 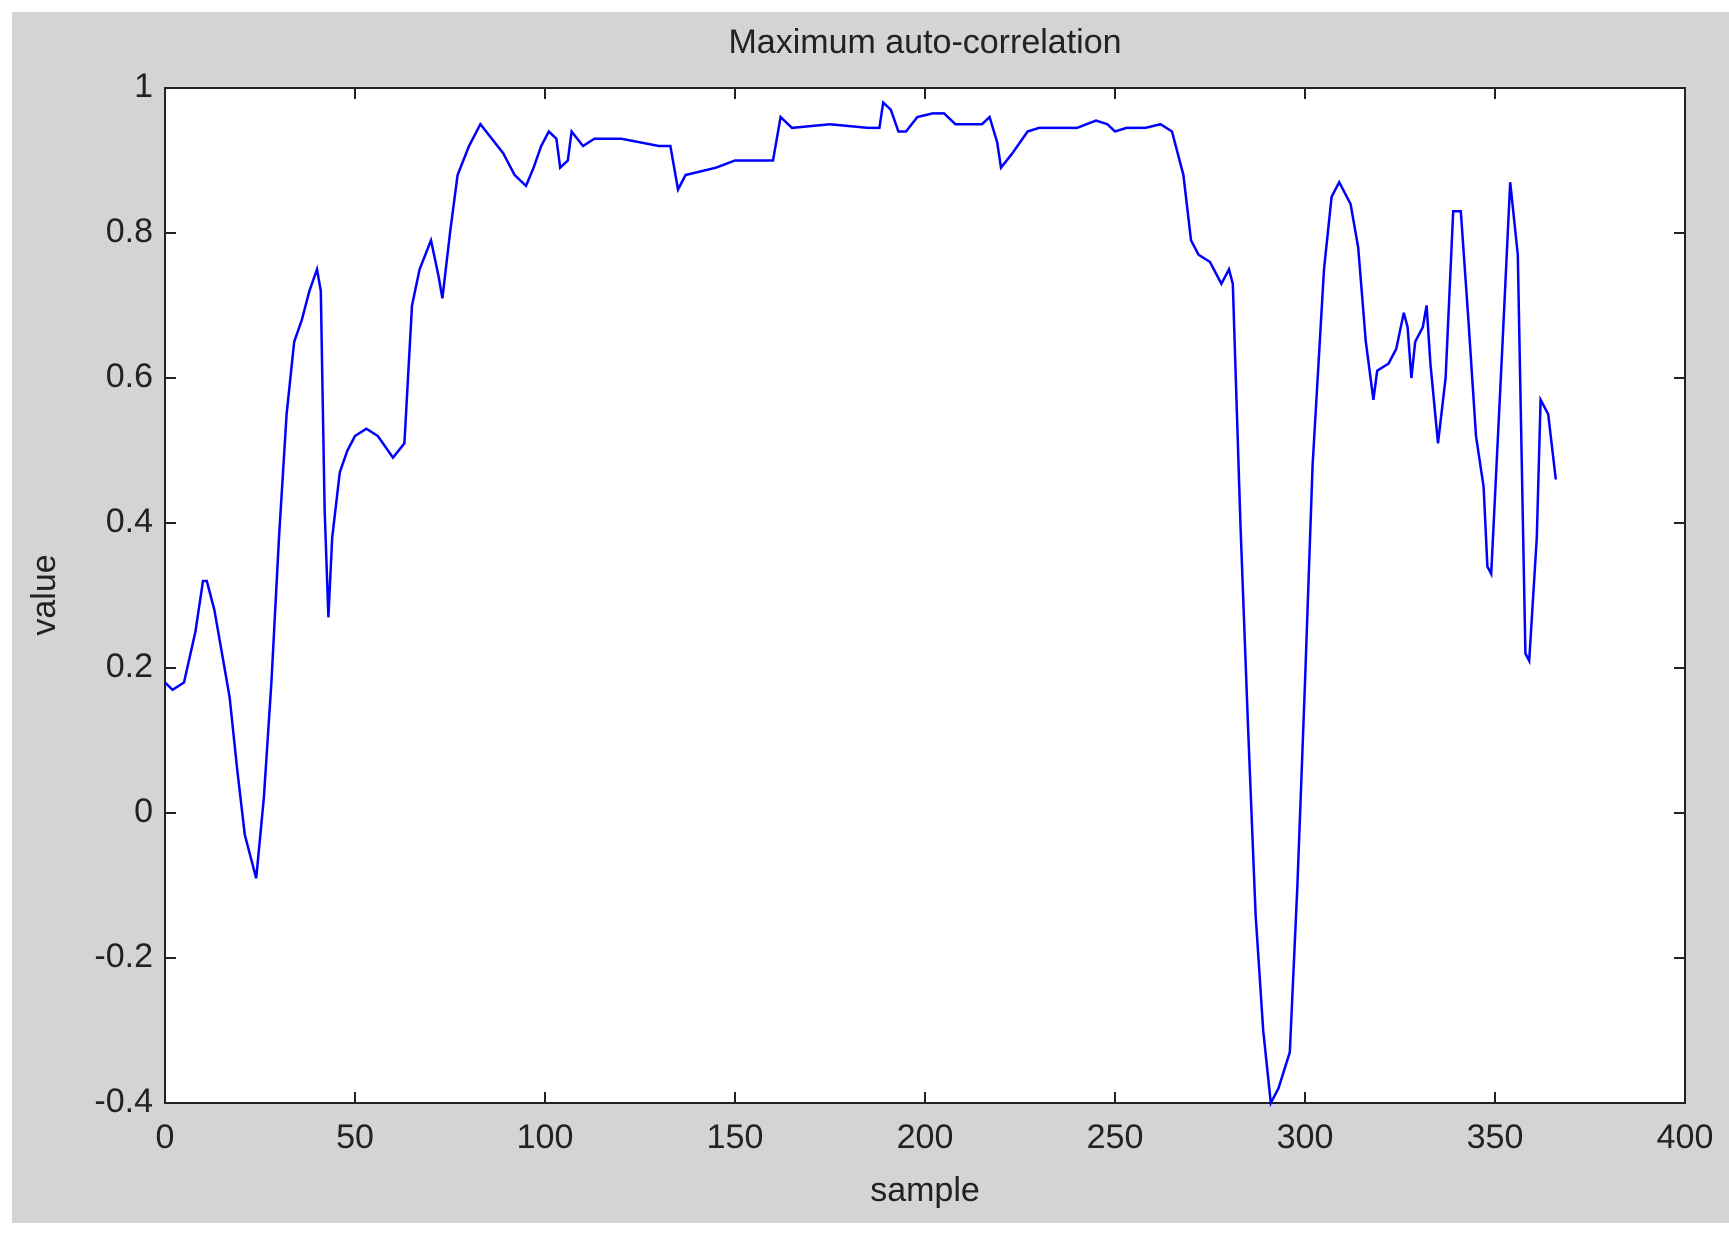 What do you see at coordinates (123, 956) in the screenshot?
I see `y-tick-label: -0.2` at bounding box center [123, 956].